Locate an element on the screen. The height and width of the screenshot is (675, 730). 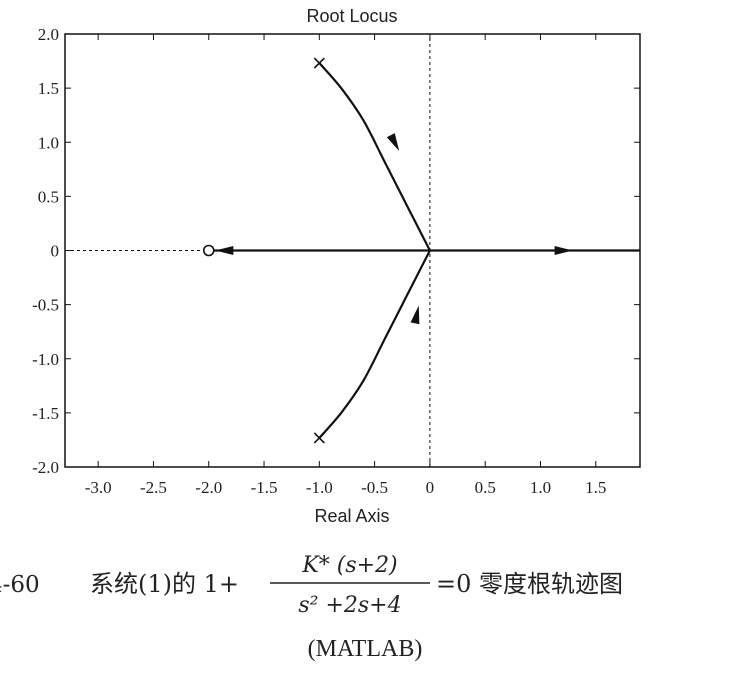
x-tick-label: 1.0 is located at coordinates (540, 487).